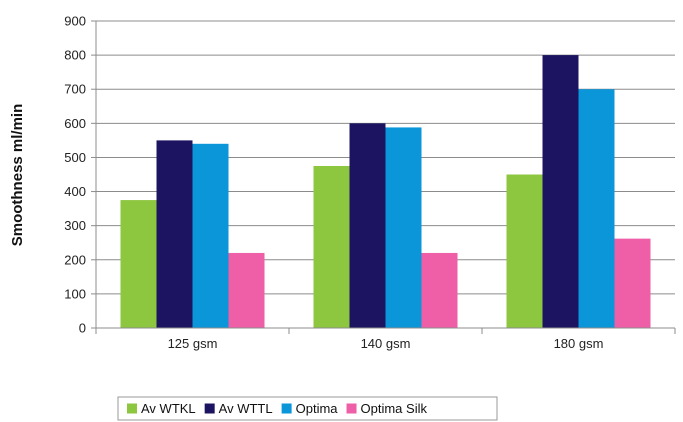 The width and height of the screenshot is (683, 422). I want to click on y-tick-label: 200, so click(75, 259).